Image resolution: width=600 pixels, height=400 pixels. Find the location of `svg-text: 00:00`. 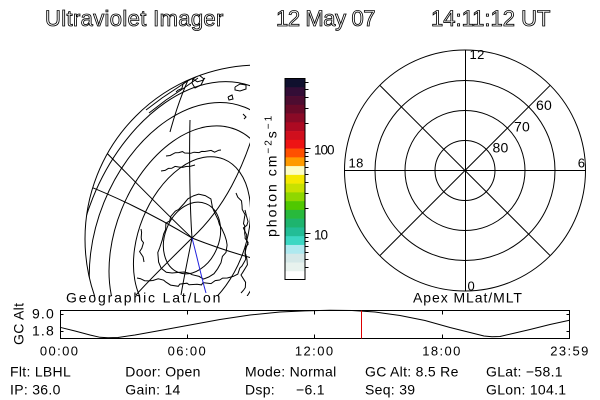

svg-text: 00:00 is located at coordinates (60, 351).